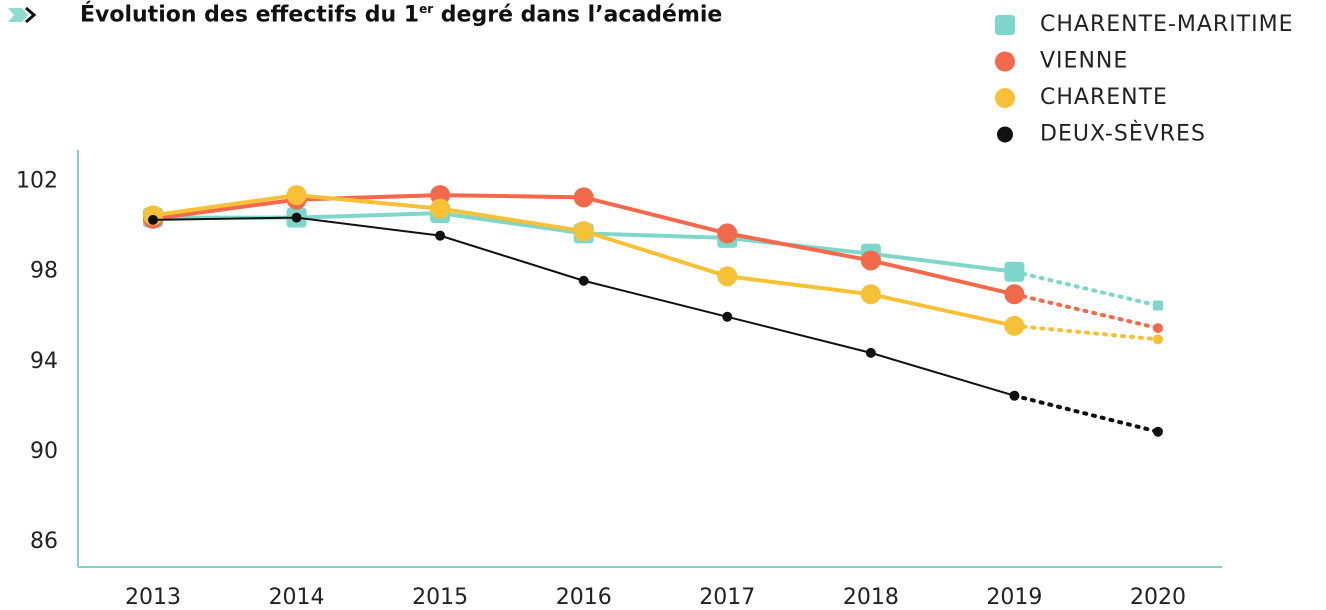 The height and width of the screenshot is (610, 1326). Describe the element at coordinates (727, 597) in the screenshot. I see `x-tick-label: 2017` at that location.